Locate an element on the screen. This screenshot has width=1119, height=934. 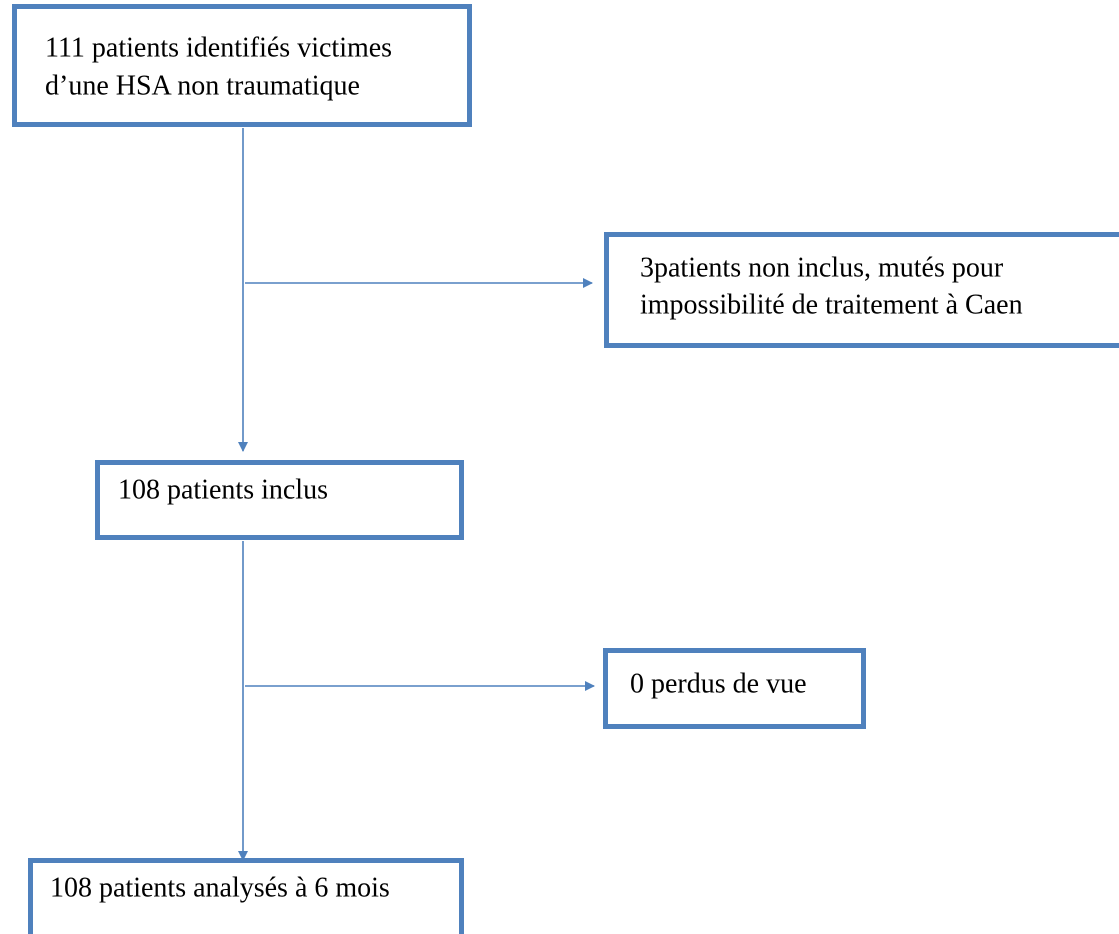
node-text: 108 patients analysés à 6 mois is located at coordinates (220, 887).